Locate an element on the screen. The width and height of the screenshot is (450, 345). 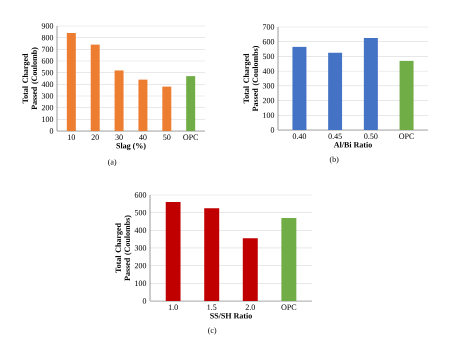
x-tick-label: 10 is located at coordinates (72, 137).